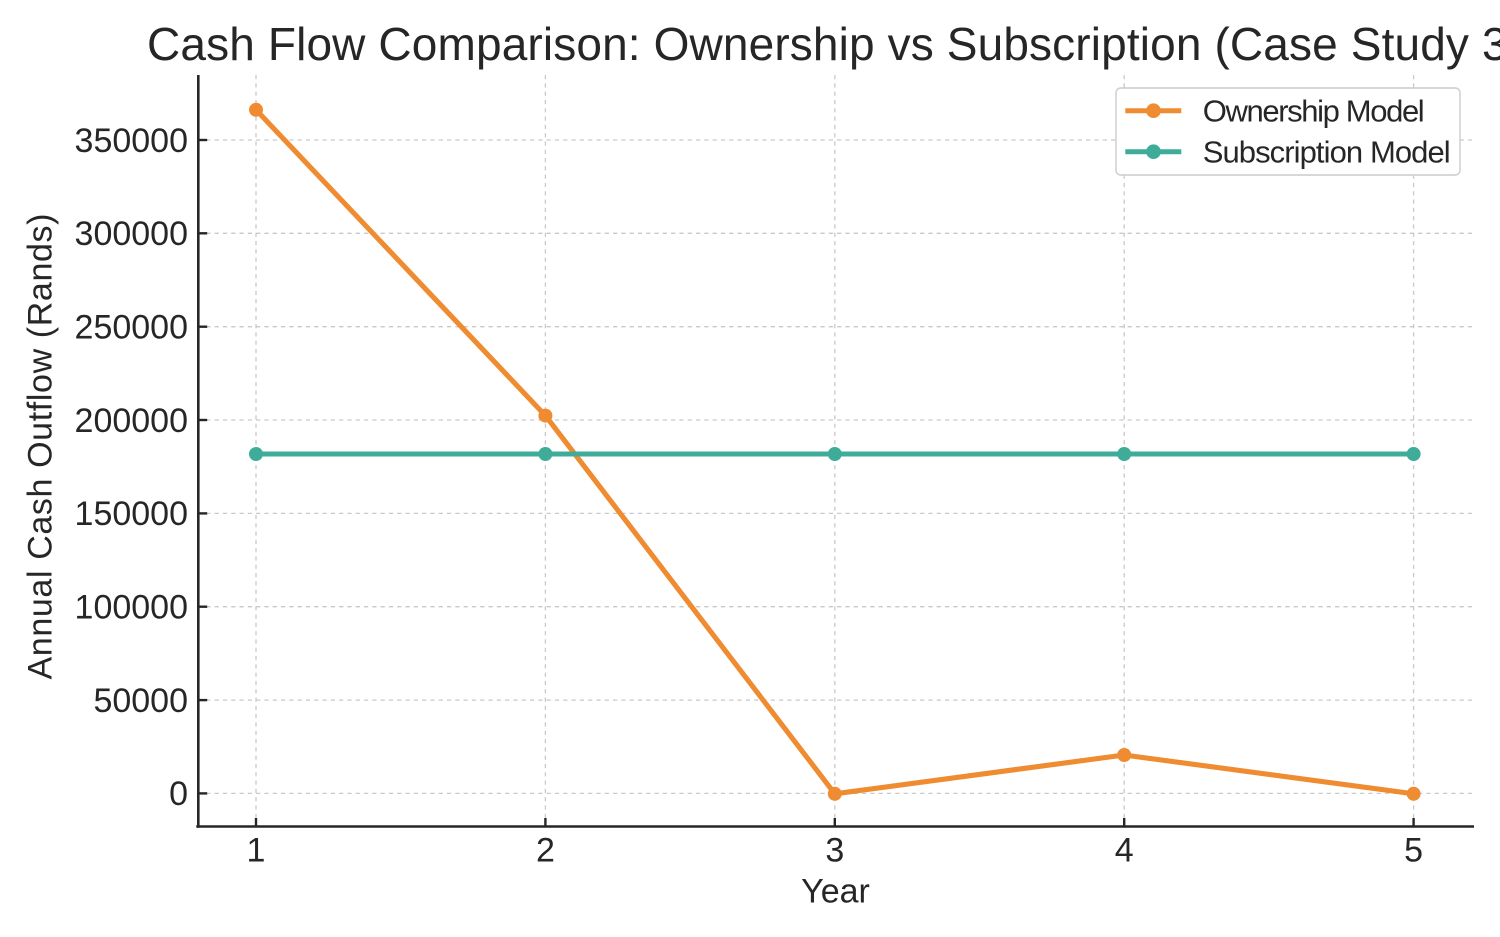 This screenshot has width=1500, height=937. What do you see at coordinates (131, 514) in the screenshot?
I see `svg-text: 150000` at bounding box center [131, 514].